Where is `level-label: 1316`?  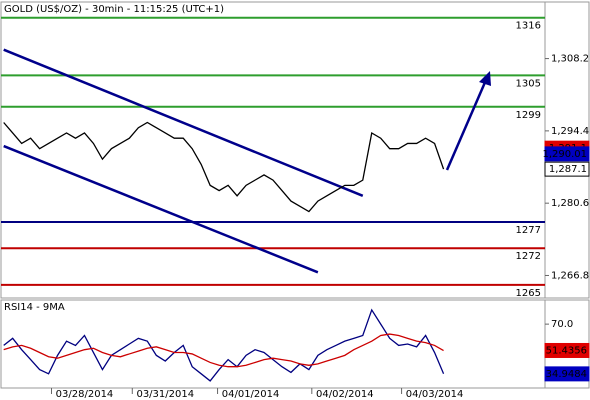
level-label: 1316 is located at coordinates (528, 26).